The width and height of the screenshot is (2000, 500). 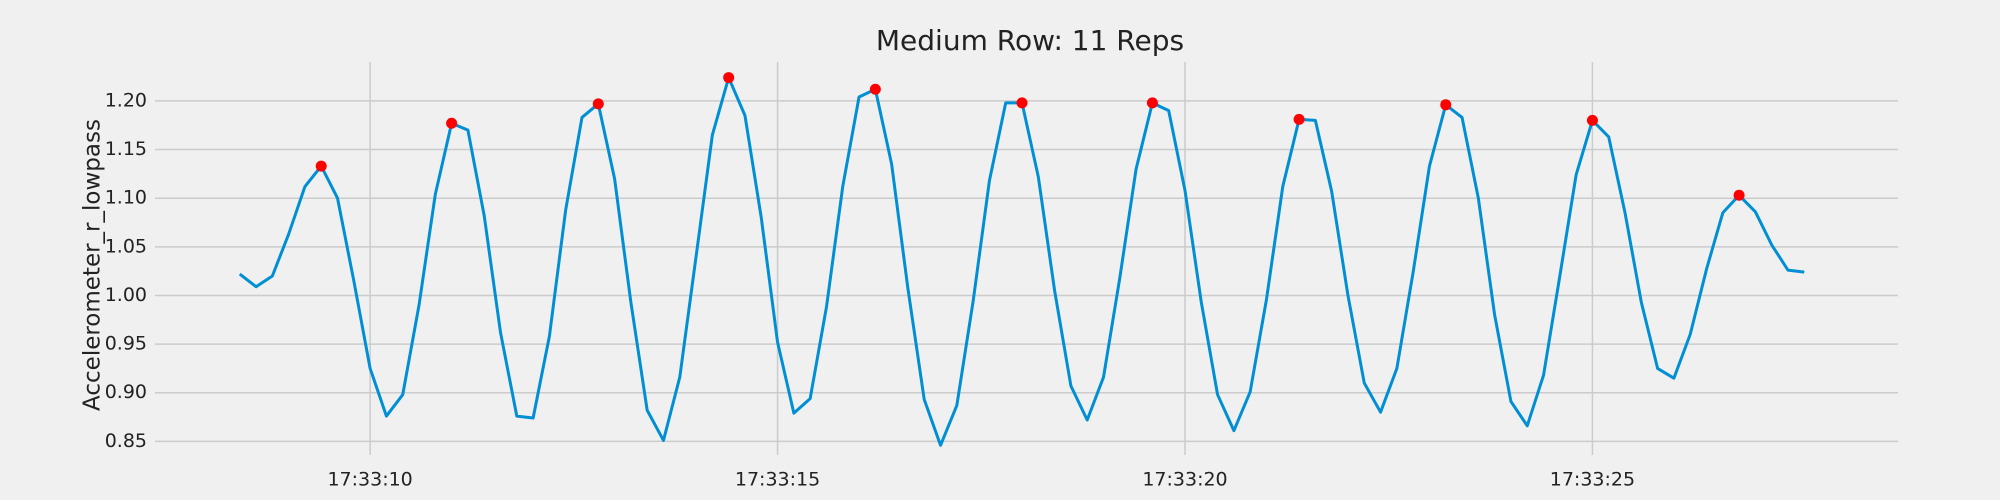 What do you see at coordinates (126, 344) in the screenshot?
I see `y-tick-label: 0.95` at bounding box center [126, 344].